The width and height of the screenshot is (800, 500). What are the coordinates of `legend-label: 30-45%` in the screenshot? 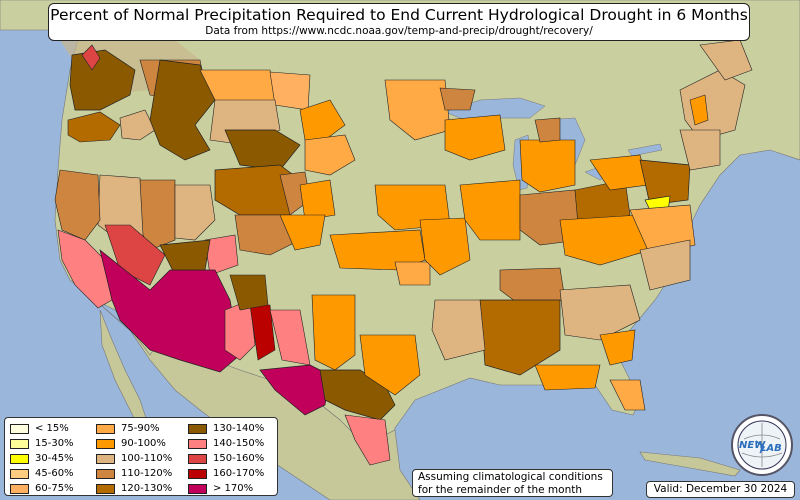 It's located at (54, 458).